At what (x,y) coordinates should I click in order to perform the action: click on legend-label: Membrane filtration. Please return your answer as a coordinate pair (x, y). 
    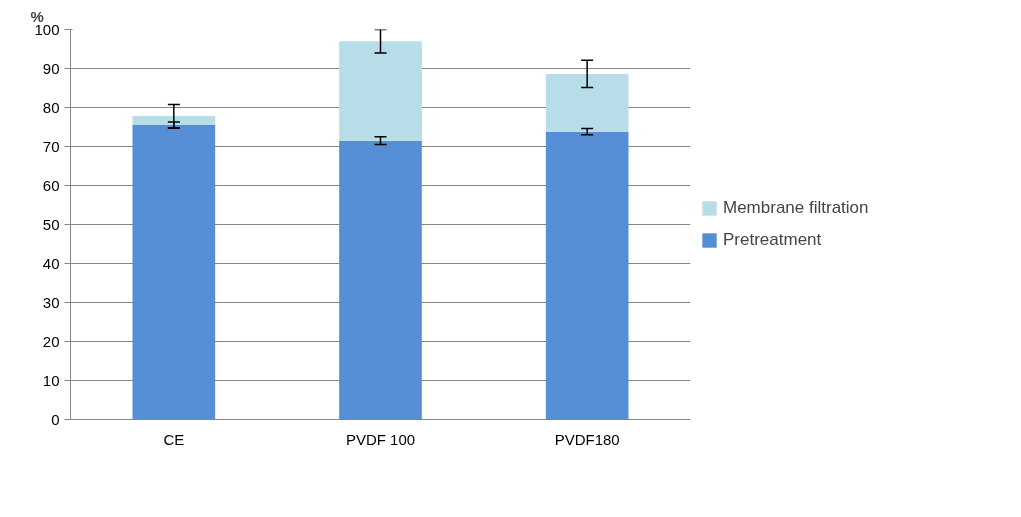
    Looking at the image, I should click on (796, 208).